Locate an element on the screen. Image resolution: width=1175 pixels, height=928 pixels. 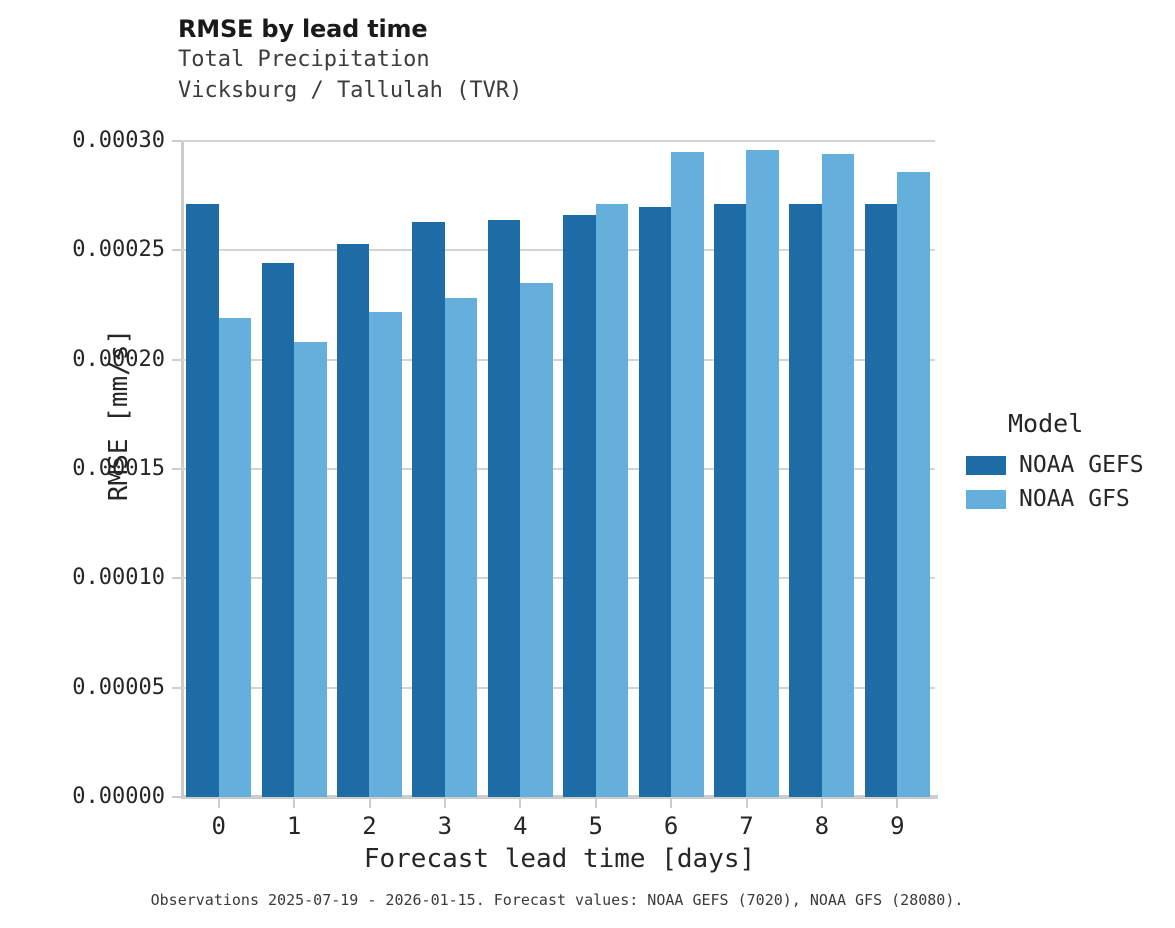
y-tick-label: 0.00020 is located at coordinates (118, 359).